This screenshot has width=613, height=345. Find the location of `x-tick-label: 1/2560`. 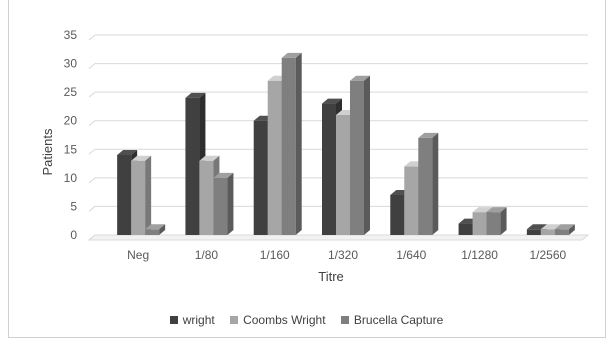

x-tick-label: 1/2560 is located at coordinates (548, 255).